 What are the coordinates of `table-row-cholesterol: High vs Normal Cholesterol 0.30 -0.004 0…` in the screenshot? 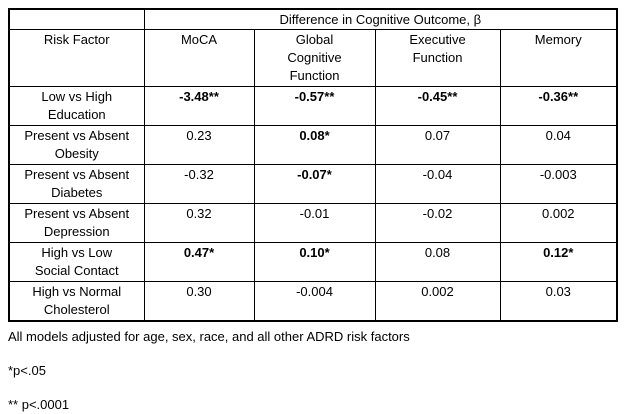 It's located at (313, 301).